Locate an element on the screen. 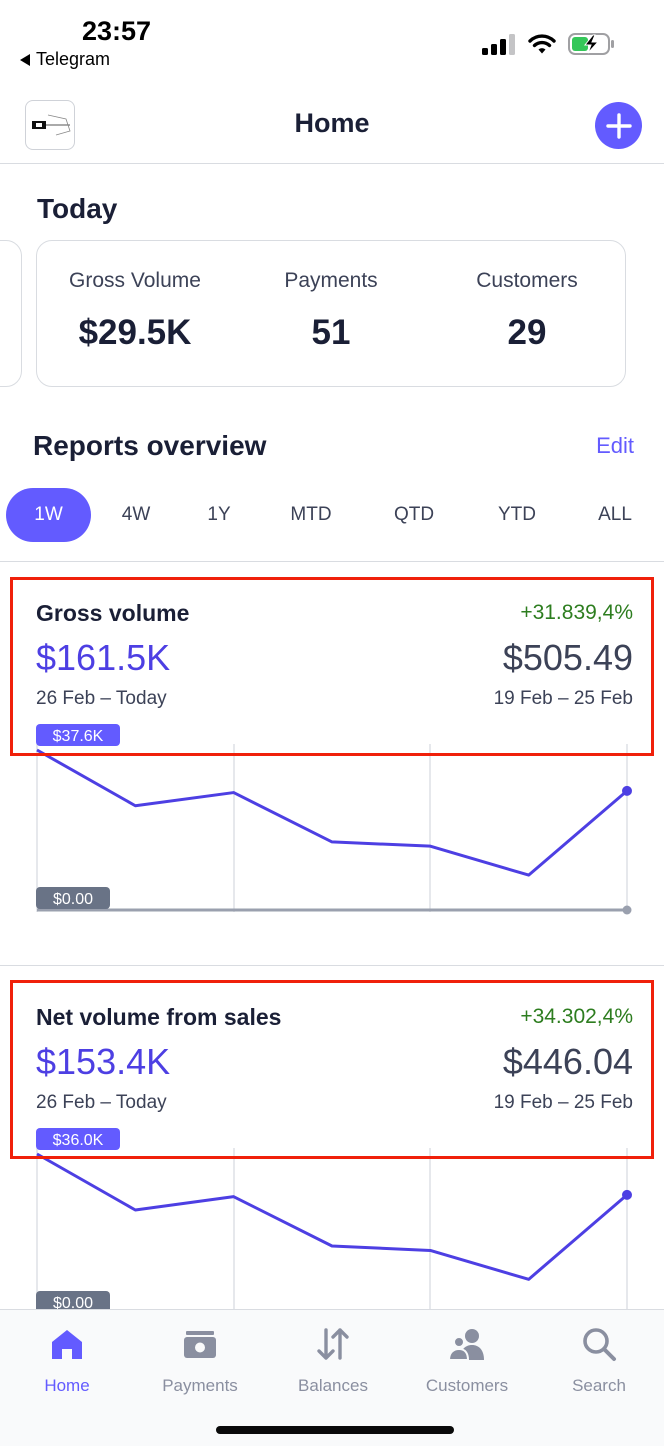 This screenshot has height=1446, width=664. plus-icon is located at coordinates (618, 125).